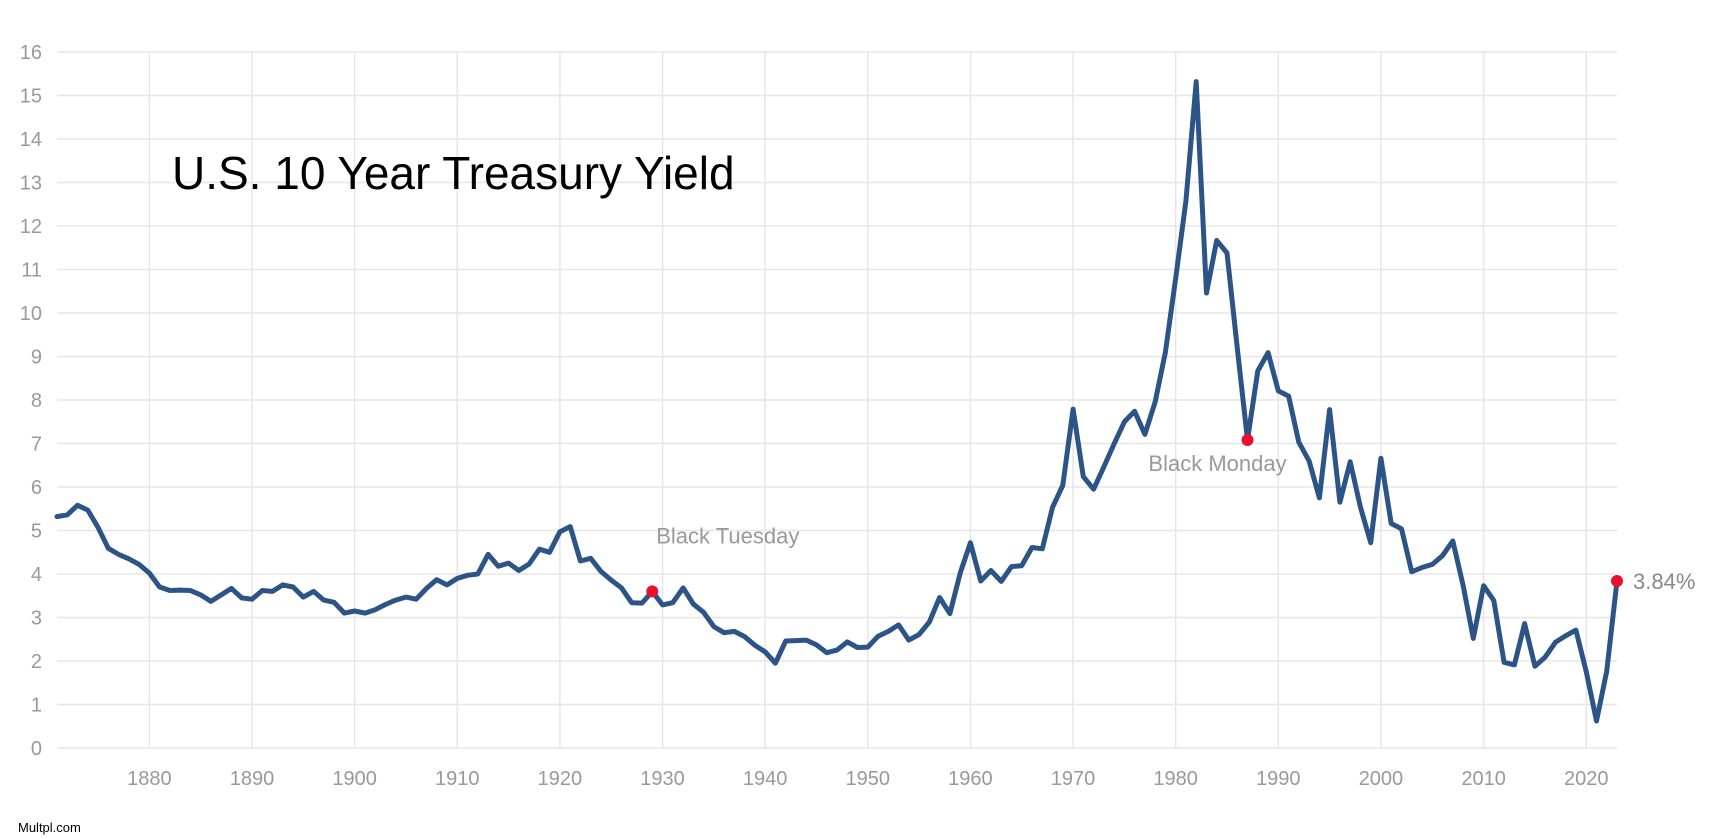 The height and width of the screenshot is (839, 1710). I want to click on black-tuesday-marker, so click(652, 591).